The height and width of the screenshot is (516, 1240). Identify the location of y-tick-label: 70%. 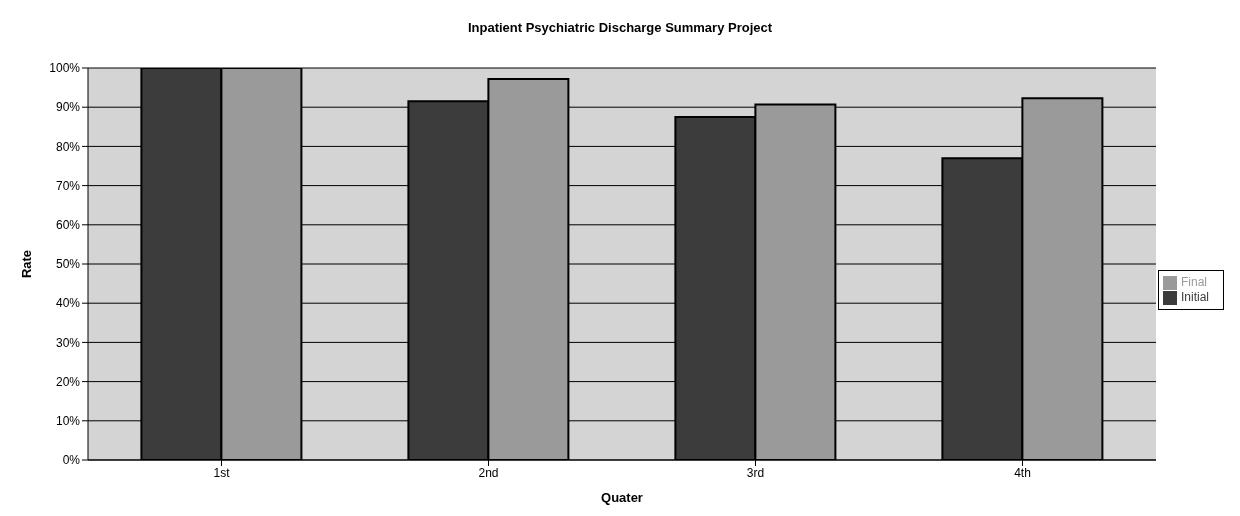
(68, 185).